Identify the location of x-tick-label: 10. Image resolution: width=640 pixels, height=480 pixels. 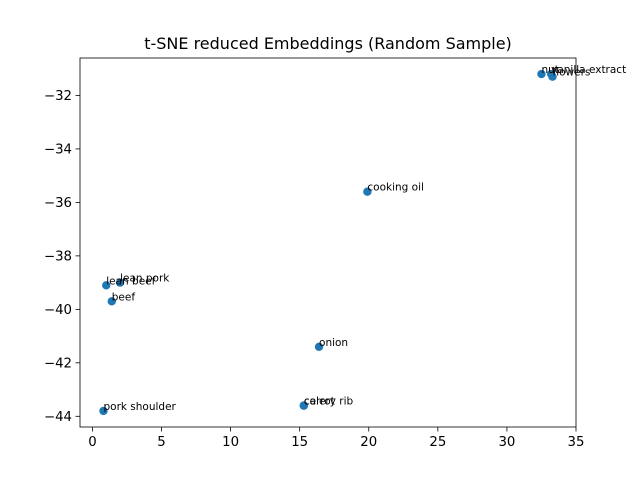
(230, 442).